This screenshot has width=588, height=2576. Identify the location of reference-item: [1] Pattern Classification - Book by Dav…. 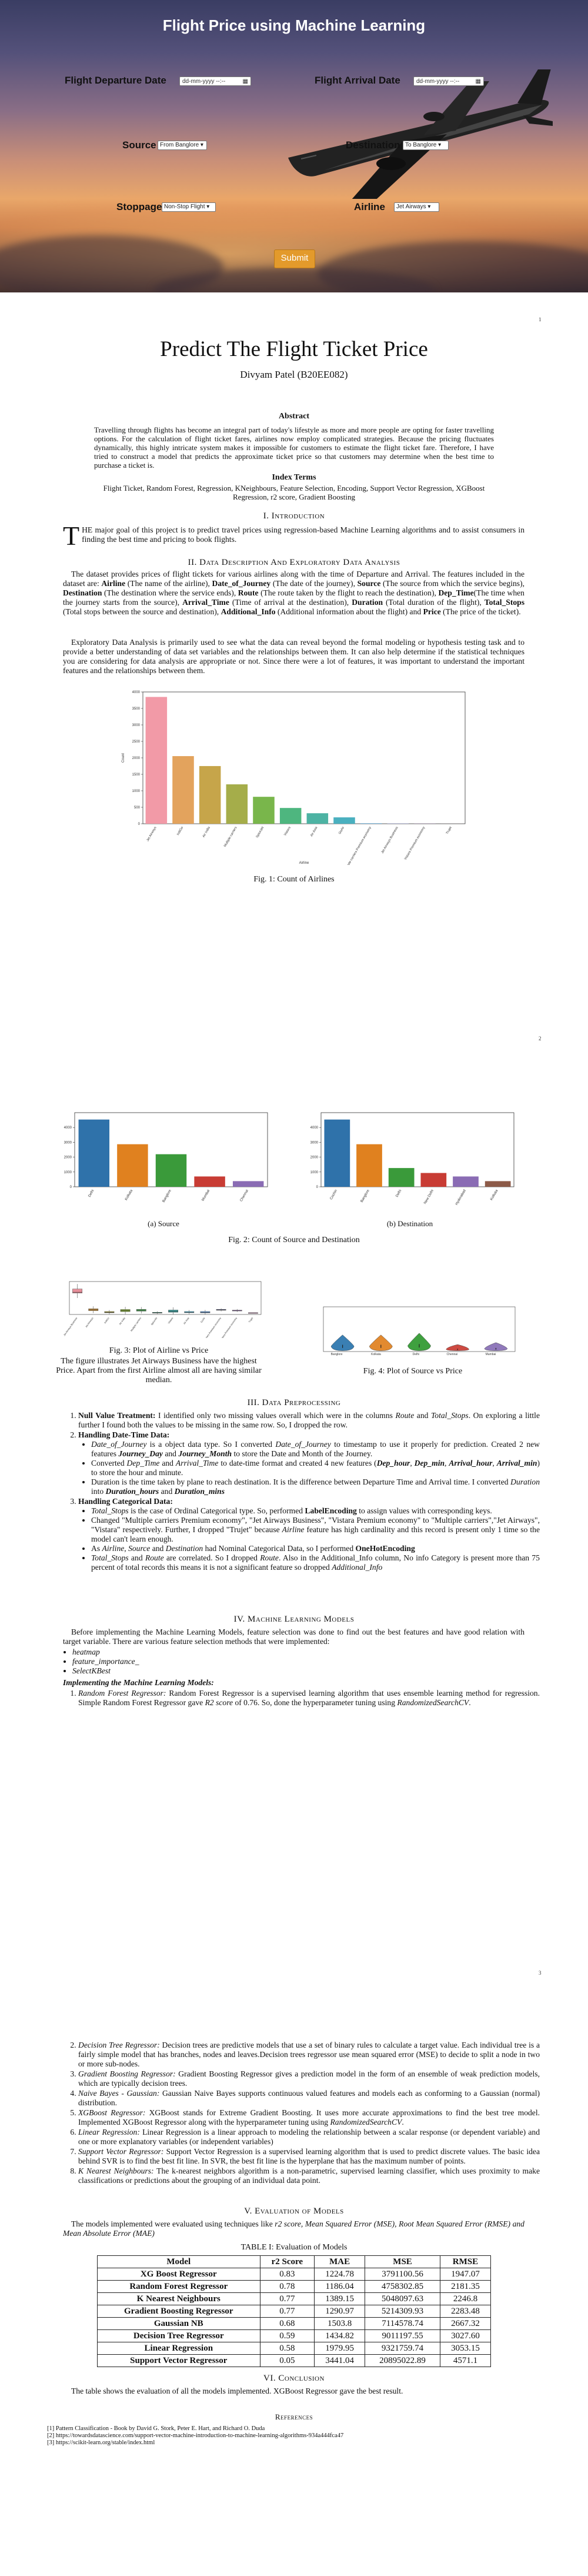
(156, 2428).